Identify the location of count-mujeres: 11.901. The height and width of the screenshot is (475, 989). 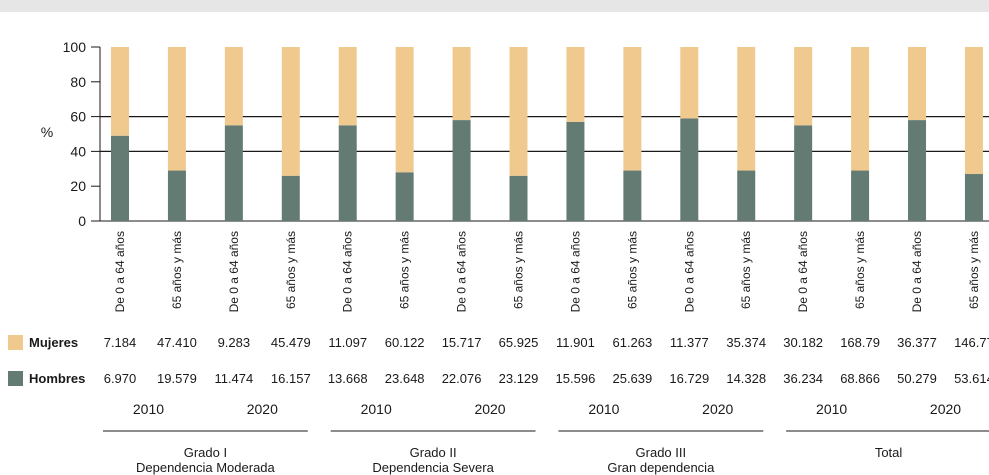
(575, 342).